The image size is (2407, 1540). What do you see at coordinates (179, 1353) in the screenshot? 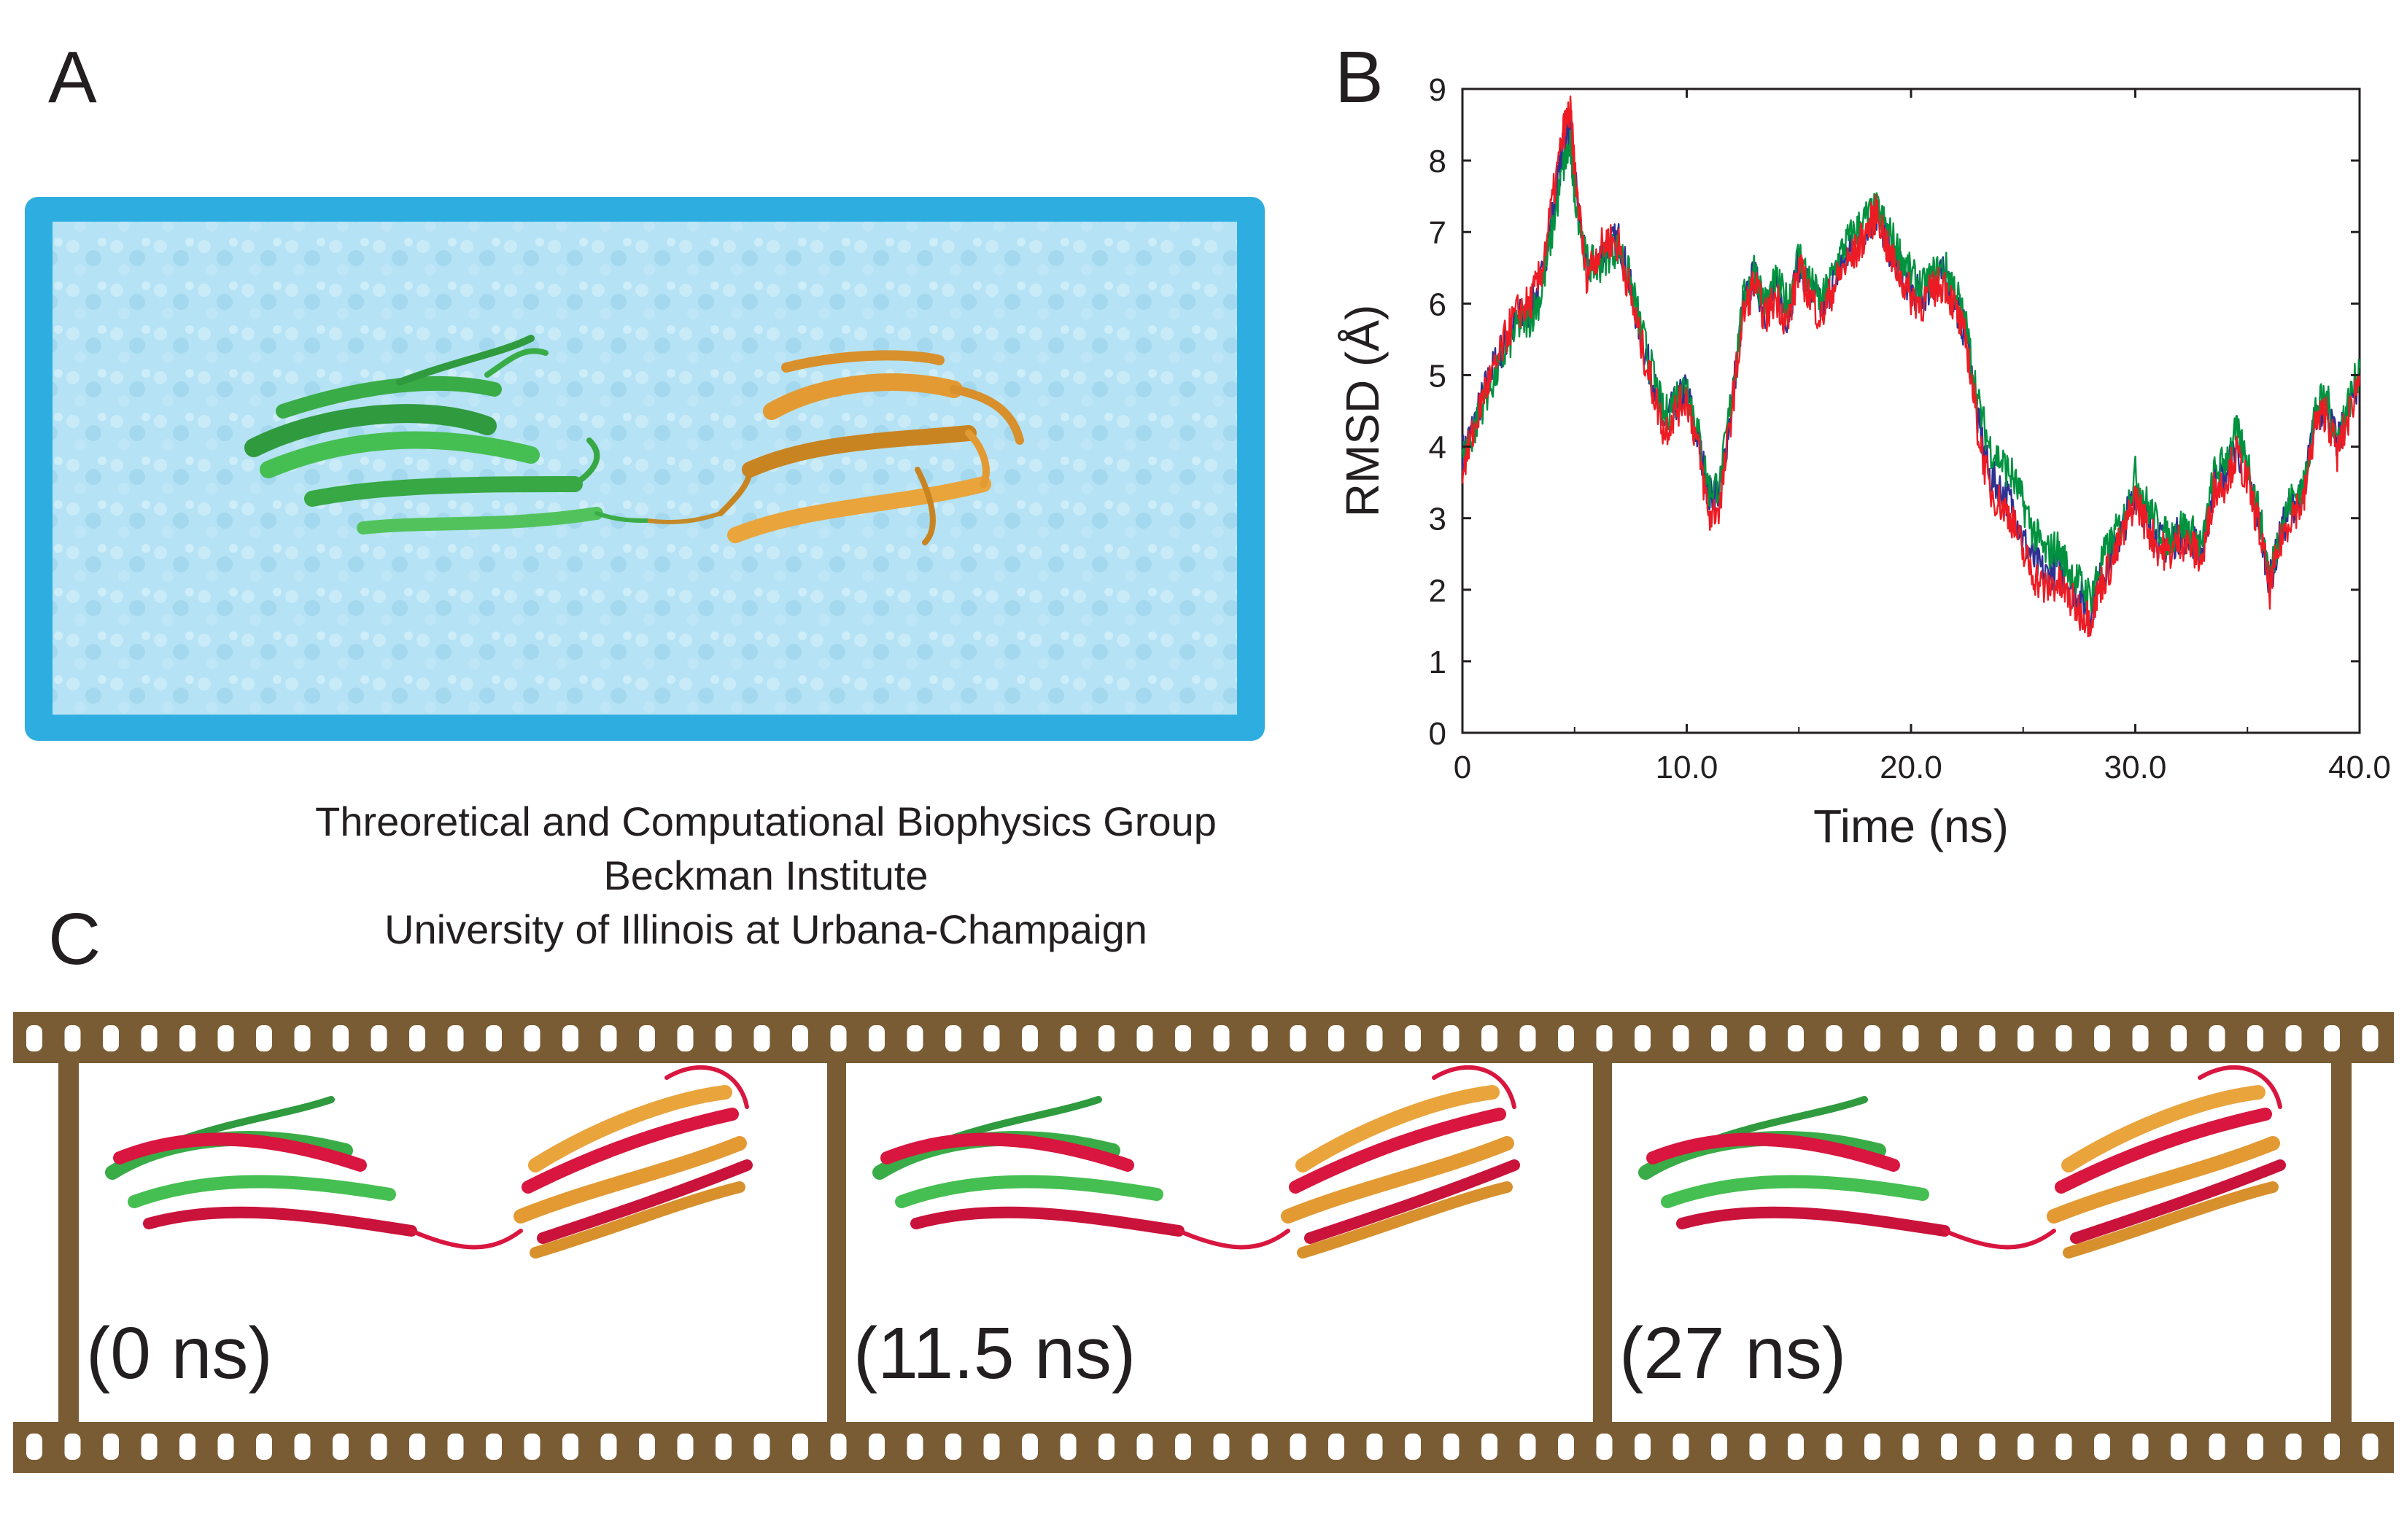
I see `frame-label-0ns: (0 ns)` at bounding box center [179, 1353].